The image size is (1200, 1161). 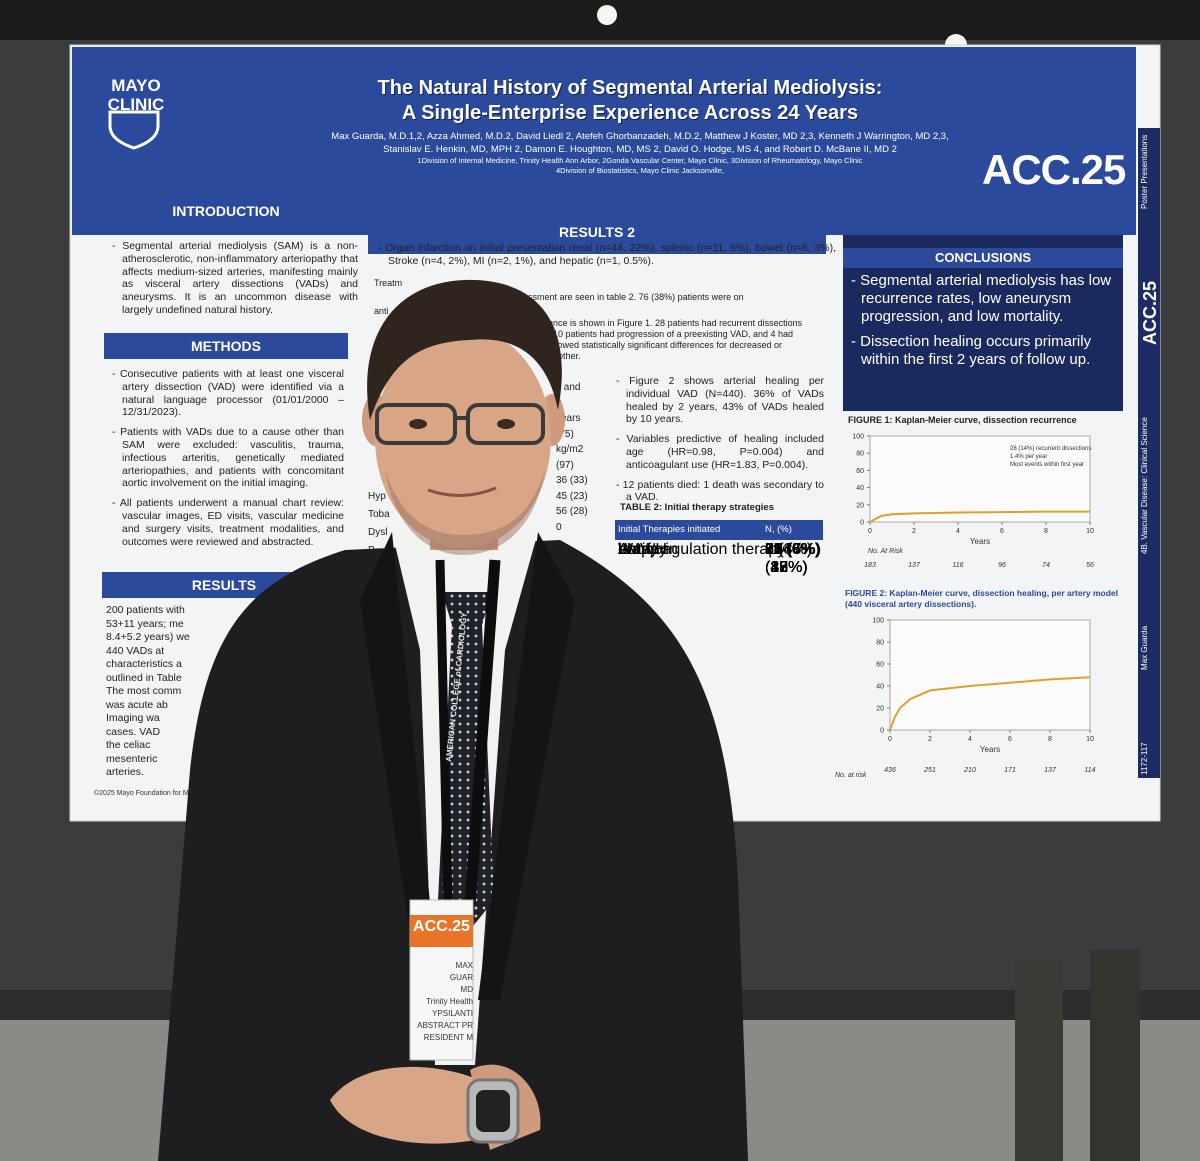 I want to click on annotation: 1.4% per year, so click(x=1028, y=457).